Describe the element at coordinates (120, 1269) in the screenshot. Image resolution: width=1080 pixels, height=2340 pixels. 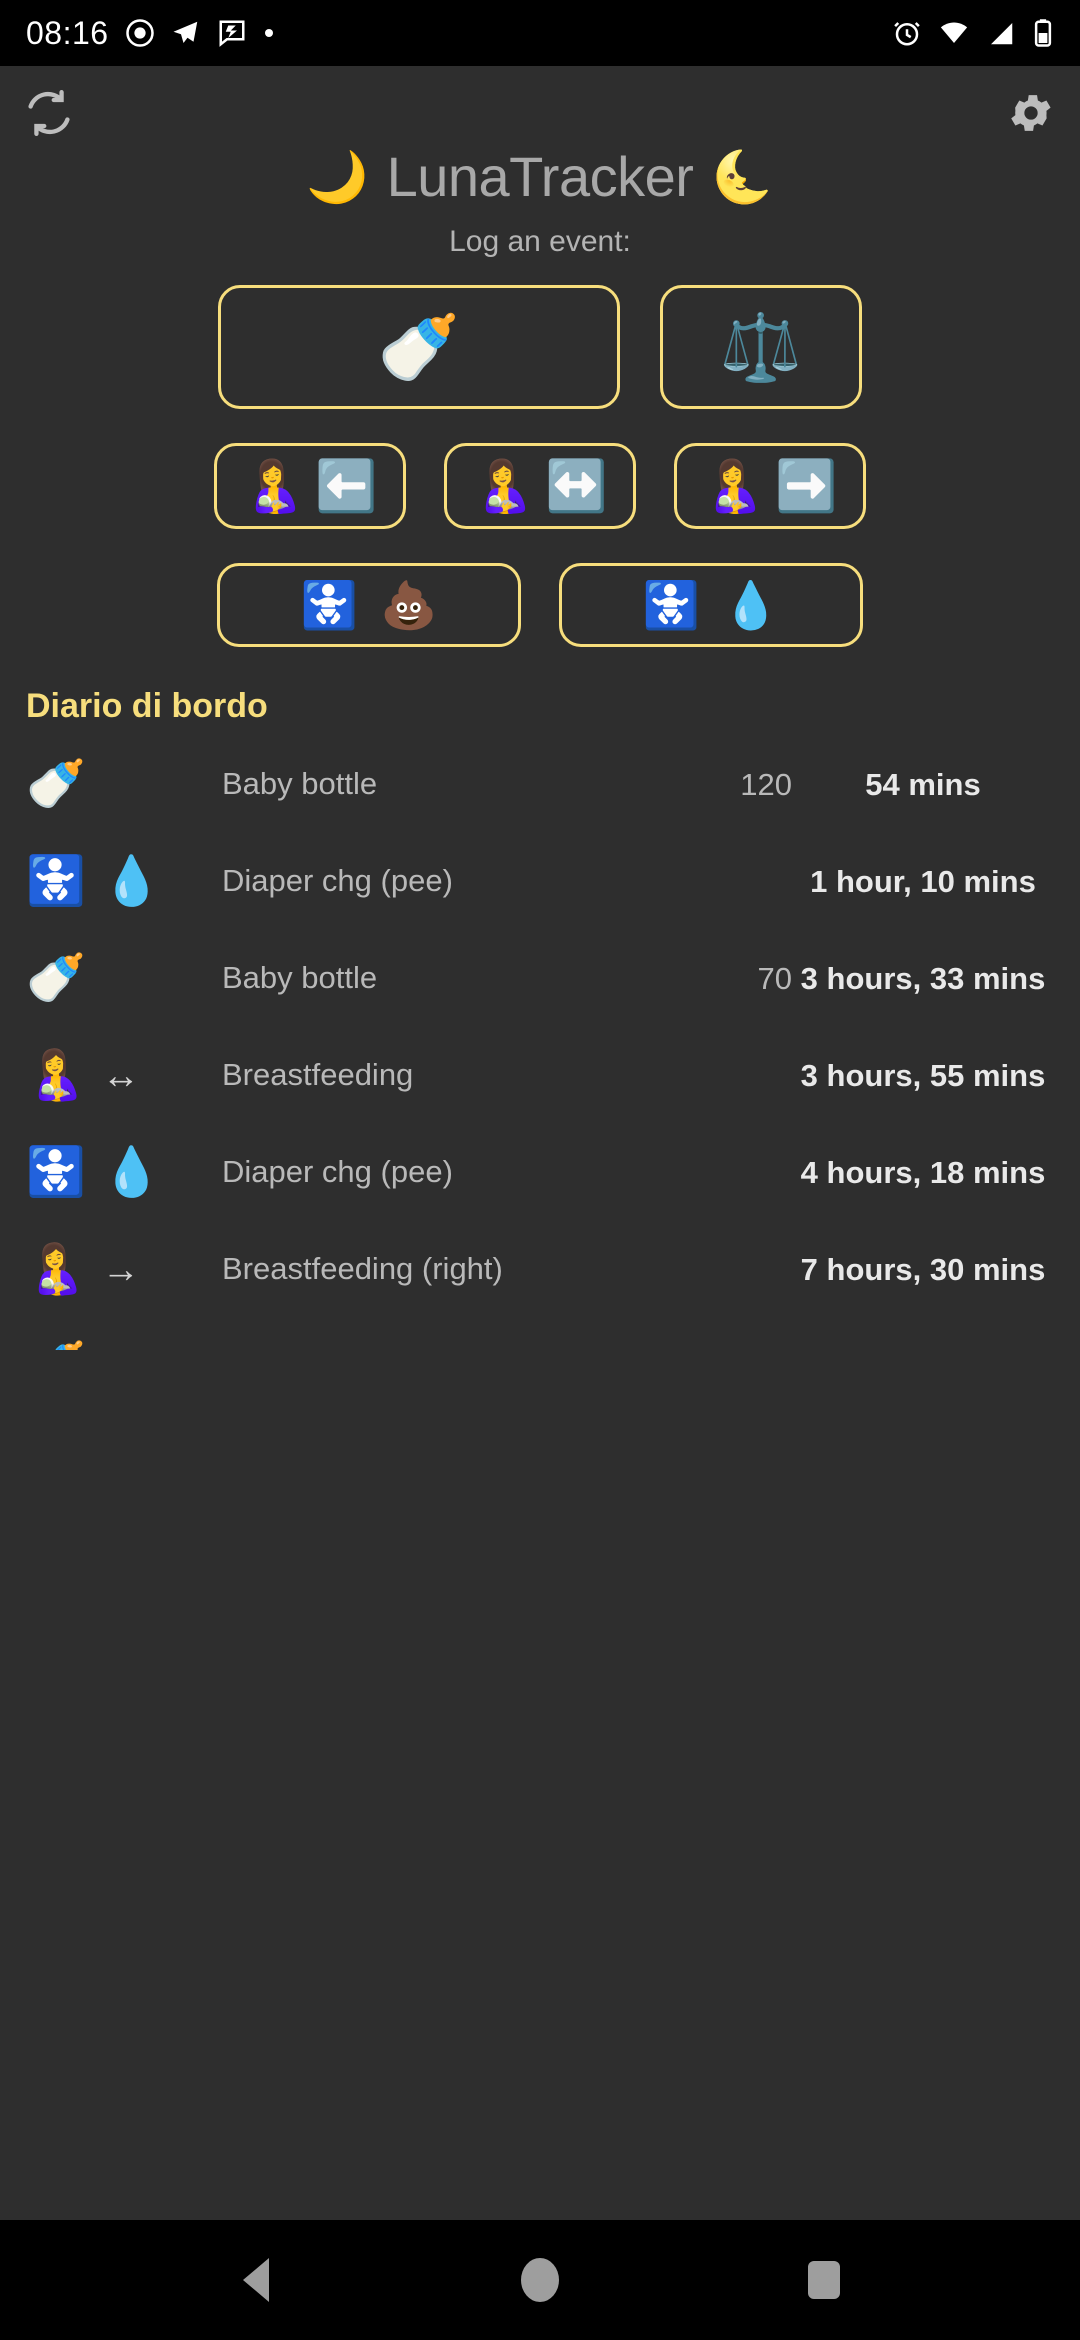
I see `log-row-side-arrow-icon: →` at that location.